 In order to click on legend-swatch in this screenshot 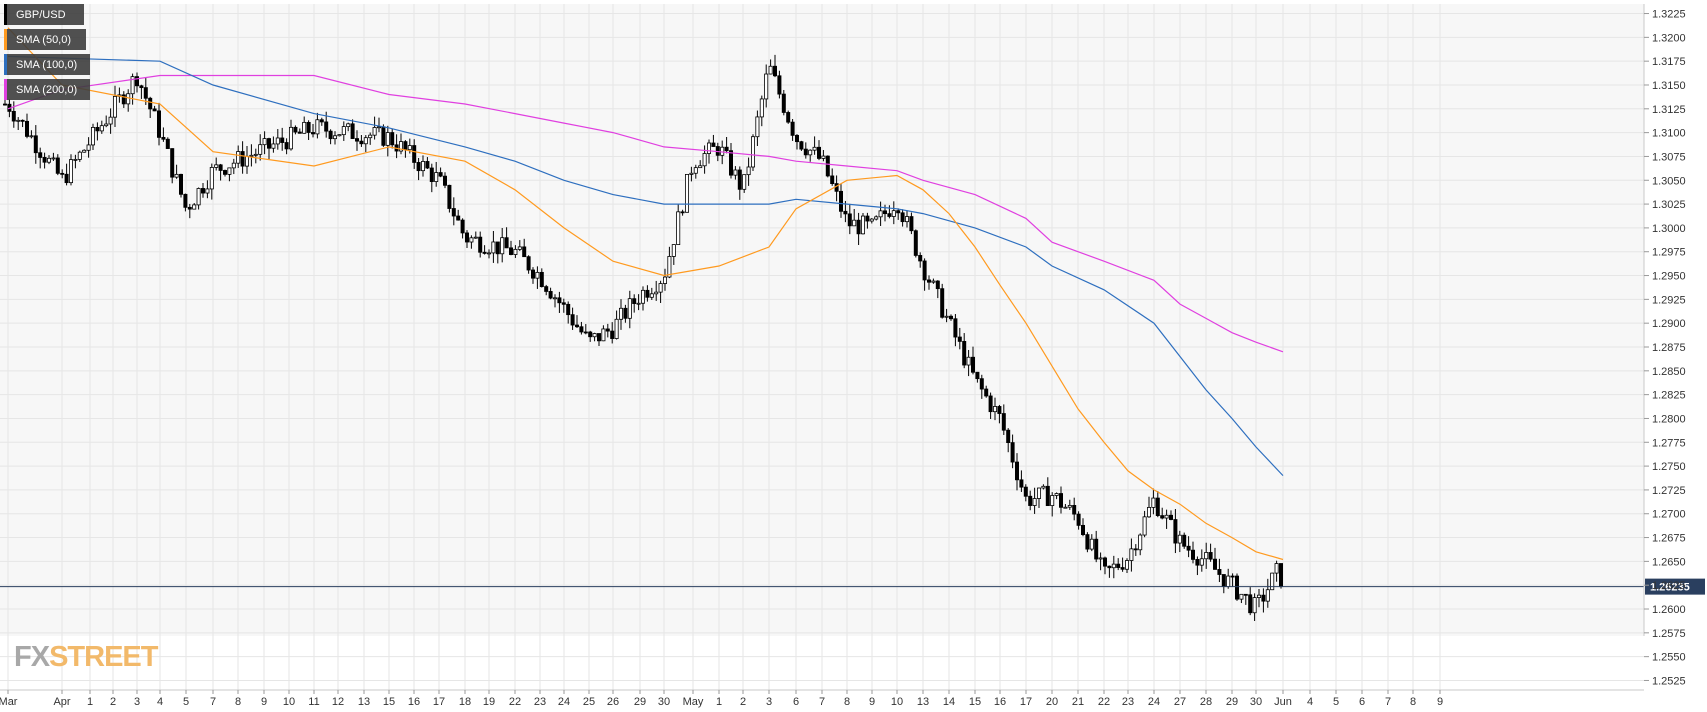, I will do `click(5, 14)`.